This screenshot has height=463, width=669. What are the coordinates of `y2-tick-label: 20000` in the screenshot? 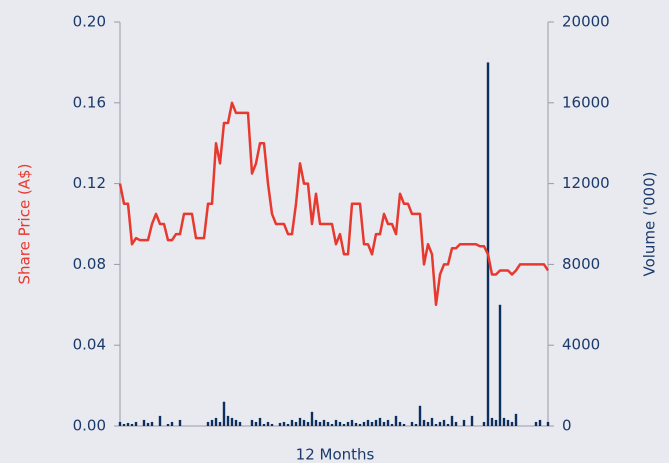 It's located at (586, 22).